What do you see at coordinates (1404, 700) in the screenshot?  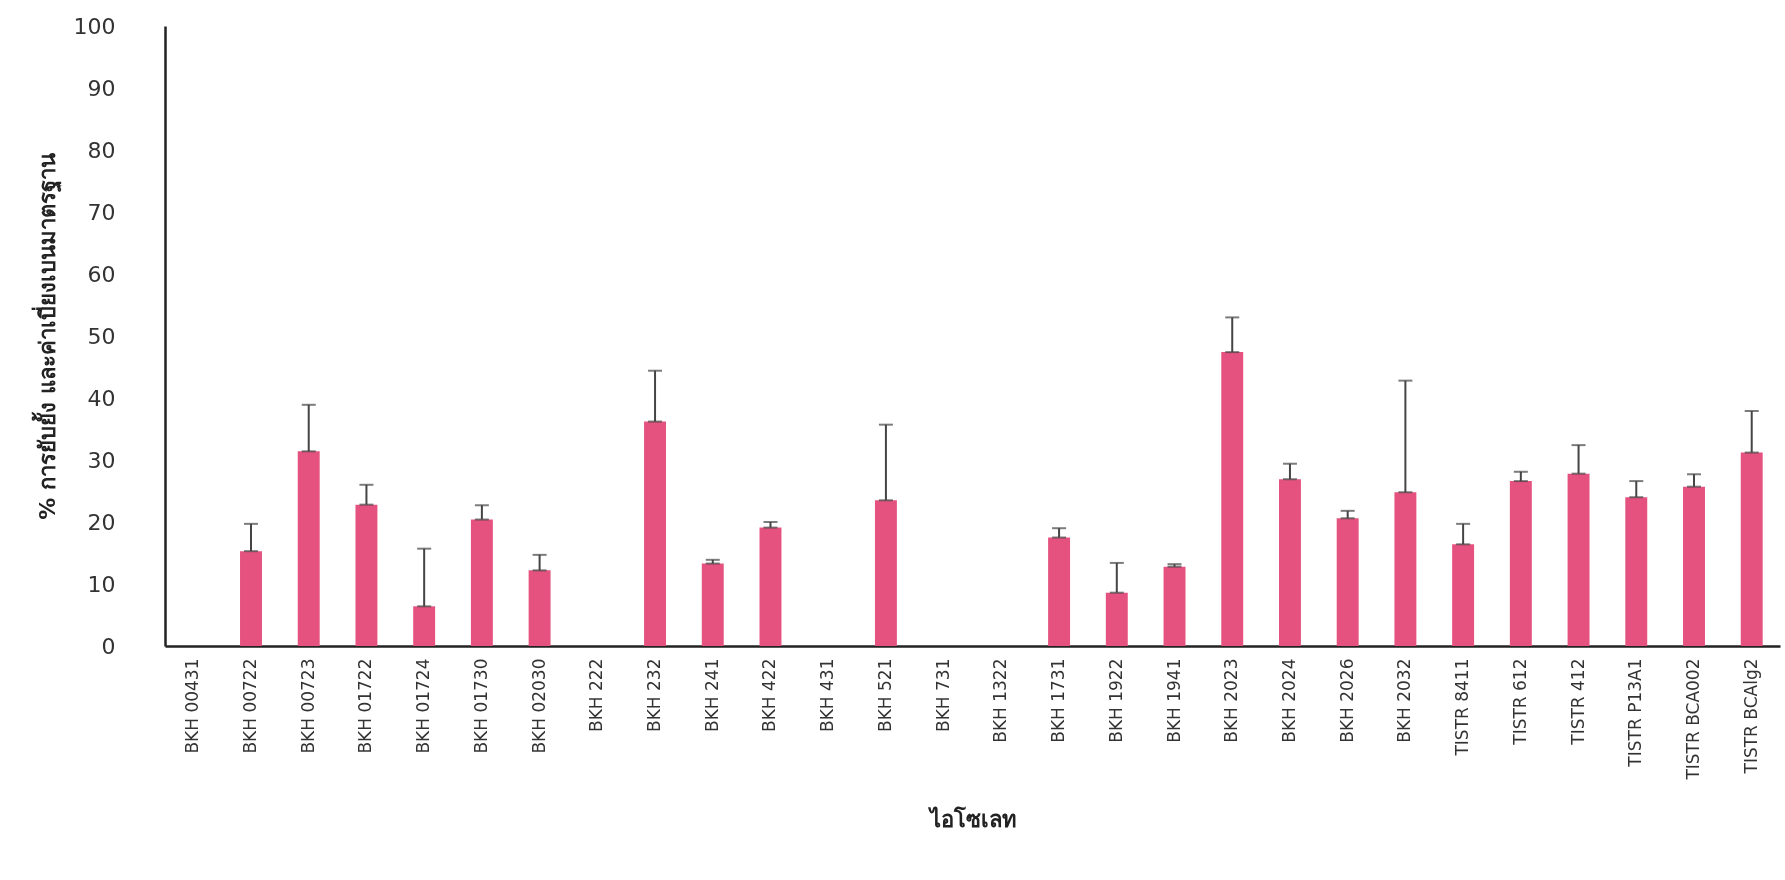 I see `x-tick-label: BKH 2032` at bounding box center [1404, 700].